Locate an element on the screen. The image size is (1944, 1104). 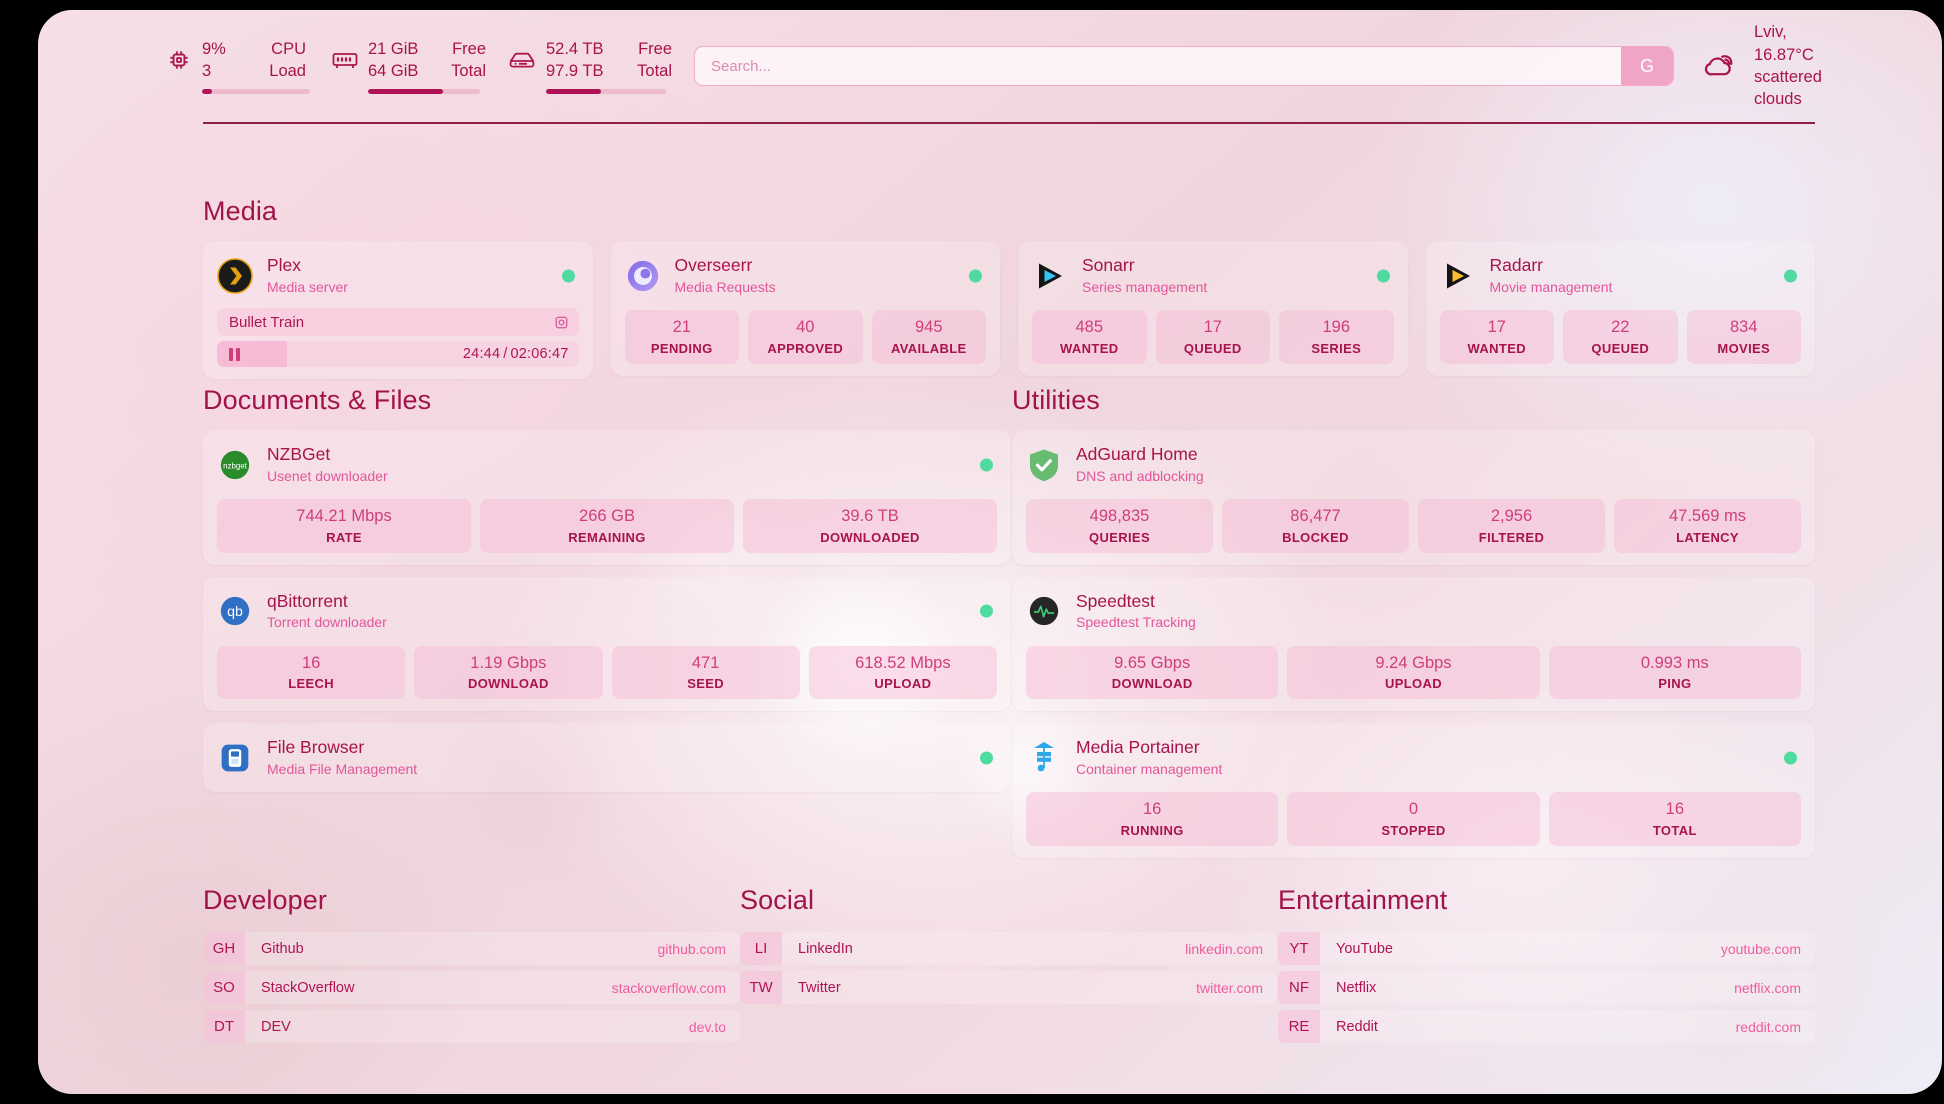
weather-widget: Lviv, 16.87°C scattered clouds is located at coordinates (1763, 65).